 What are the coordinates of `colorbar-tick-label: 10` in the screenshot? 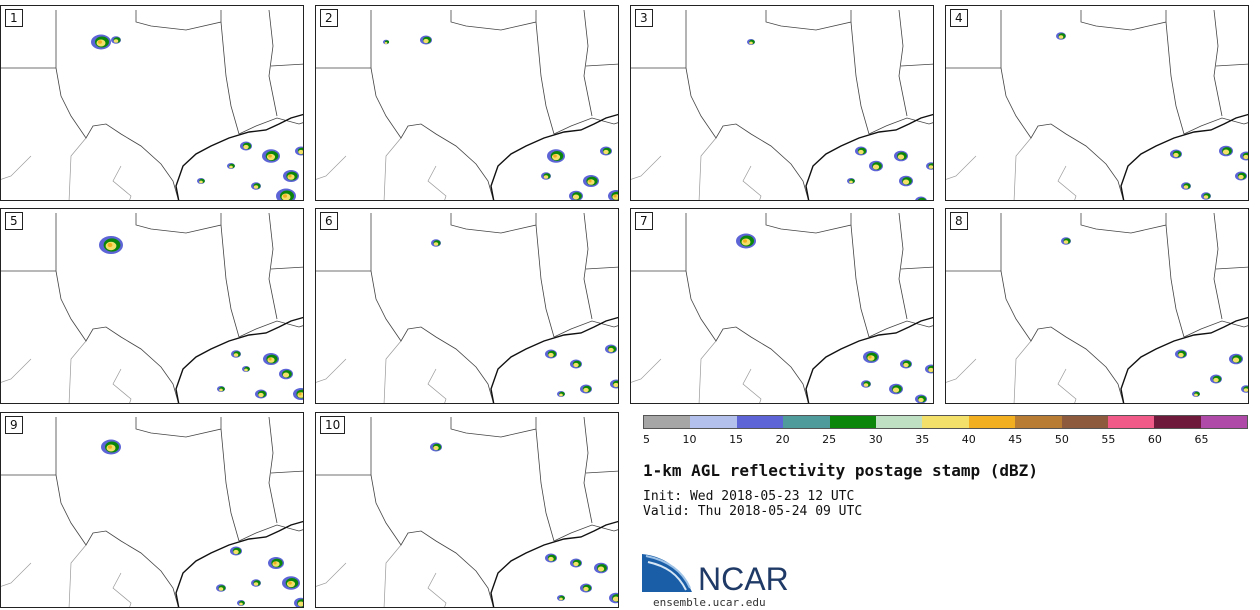 It's located at (689, 439).